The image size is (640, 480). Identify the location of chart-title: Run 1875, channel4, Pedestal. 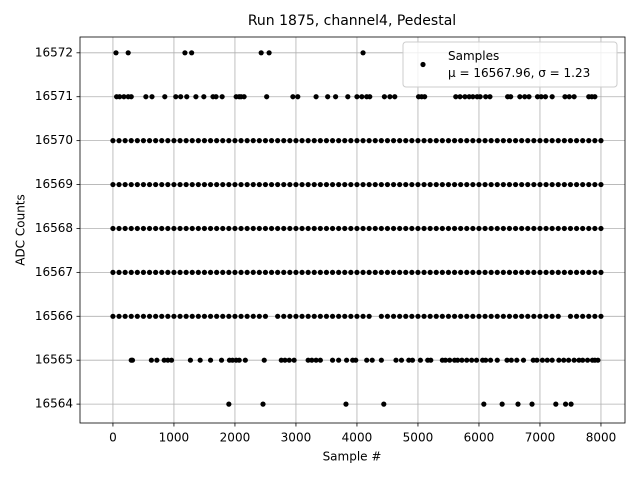
(352, 21).